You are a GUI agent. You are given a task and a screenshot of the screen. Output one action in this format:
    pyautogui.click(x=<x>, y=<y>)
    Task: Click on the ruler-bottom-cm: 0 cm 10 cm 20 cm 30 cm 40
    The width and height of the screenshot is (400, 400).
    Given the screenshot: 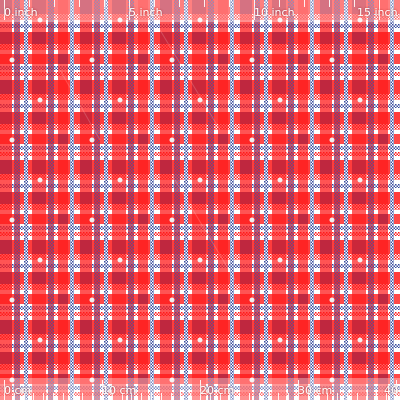 What is the action you would take?
    pyautogui.click(x=200, y=389)
    